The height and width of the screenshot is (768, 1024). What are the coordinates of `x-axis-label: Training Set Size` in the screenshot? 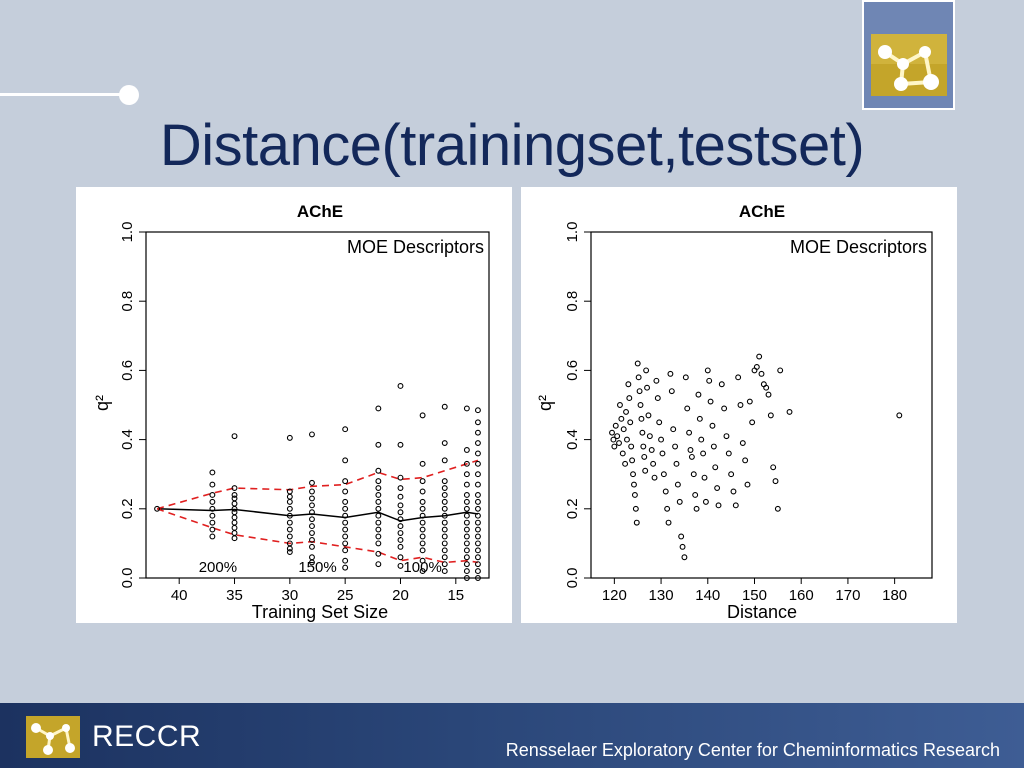 It's located at (320, 612).